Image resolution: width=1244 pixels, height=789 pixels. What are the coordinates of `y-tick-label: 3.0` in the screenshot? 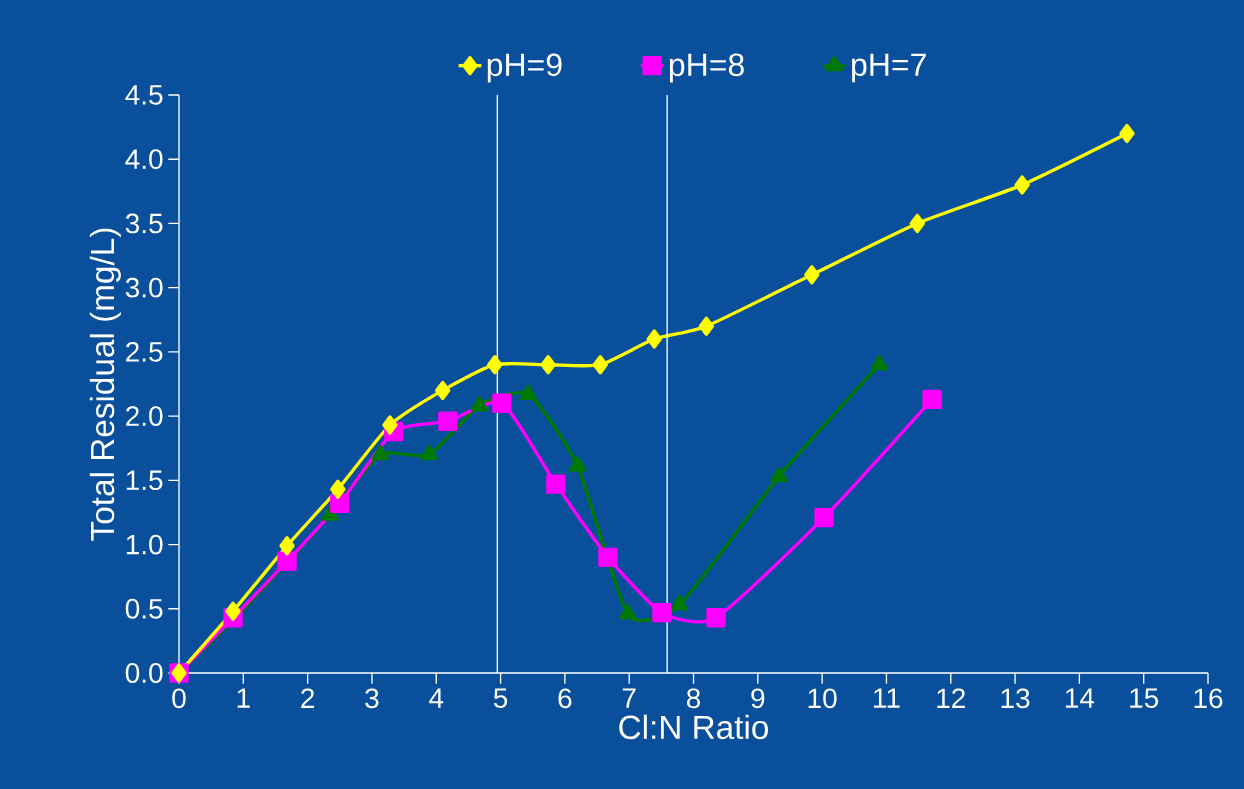 It's located at (144, 287).